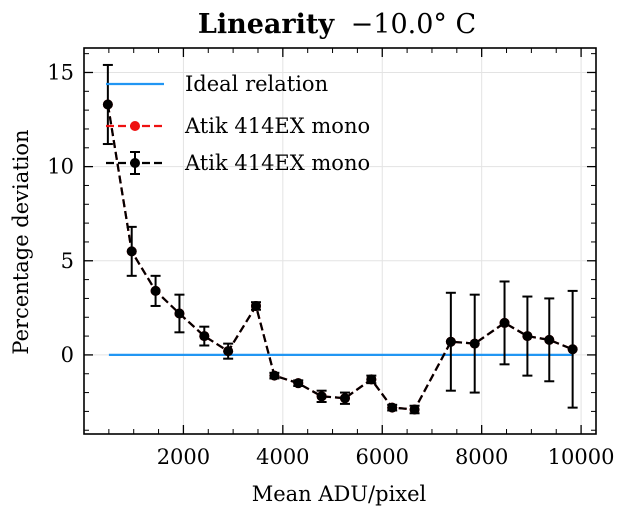  Describe the element at coordinates (481, 457) in the screenshot. I see `x-tick-label: 8000` at that location.